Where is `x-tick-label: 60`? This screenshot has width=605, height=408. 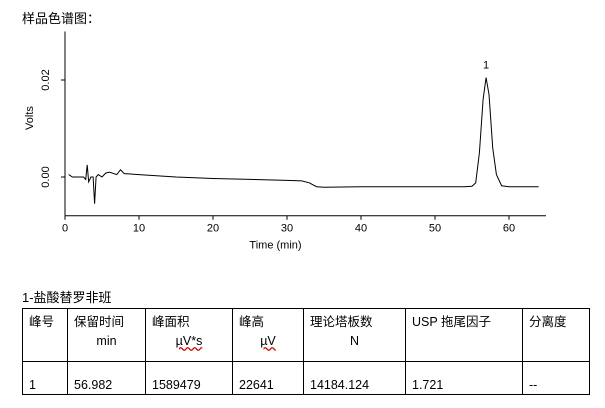
x-tick-label: 60 is located at coordinates (509, 229).